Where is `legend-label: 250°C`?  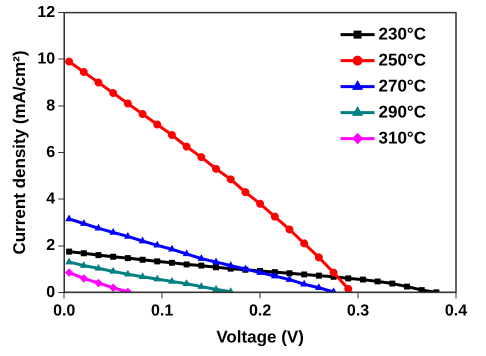 legend-label: 250°C is located at coordinates (402, 60).